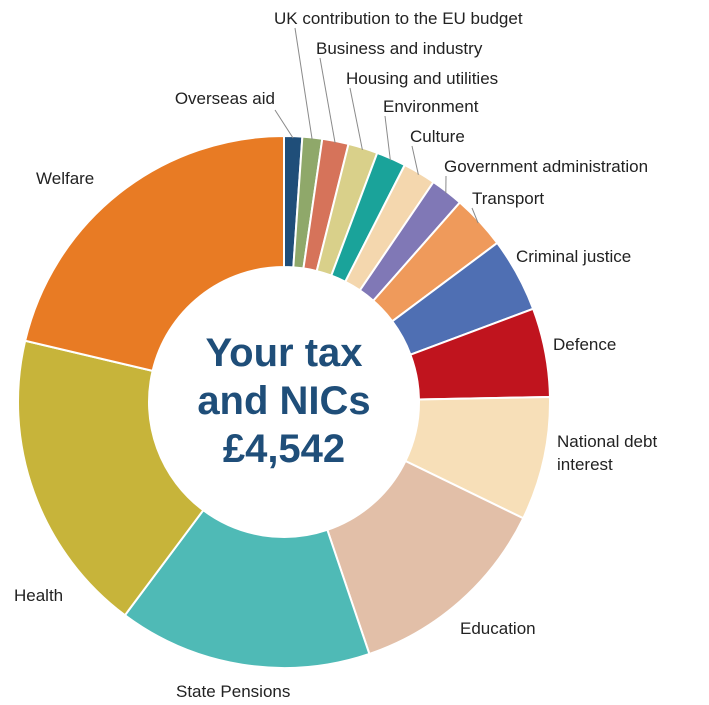 This screenshot has width=709, height=705. What do you see at coordinates (415, 160) in the screenshot?
I see `leader-line-culture` at bounding box center [415, 160].